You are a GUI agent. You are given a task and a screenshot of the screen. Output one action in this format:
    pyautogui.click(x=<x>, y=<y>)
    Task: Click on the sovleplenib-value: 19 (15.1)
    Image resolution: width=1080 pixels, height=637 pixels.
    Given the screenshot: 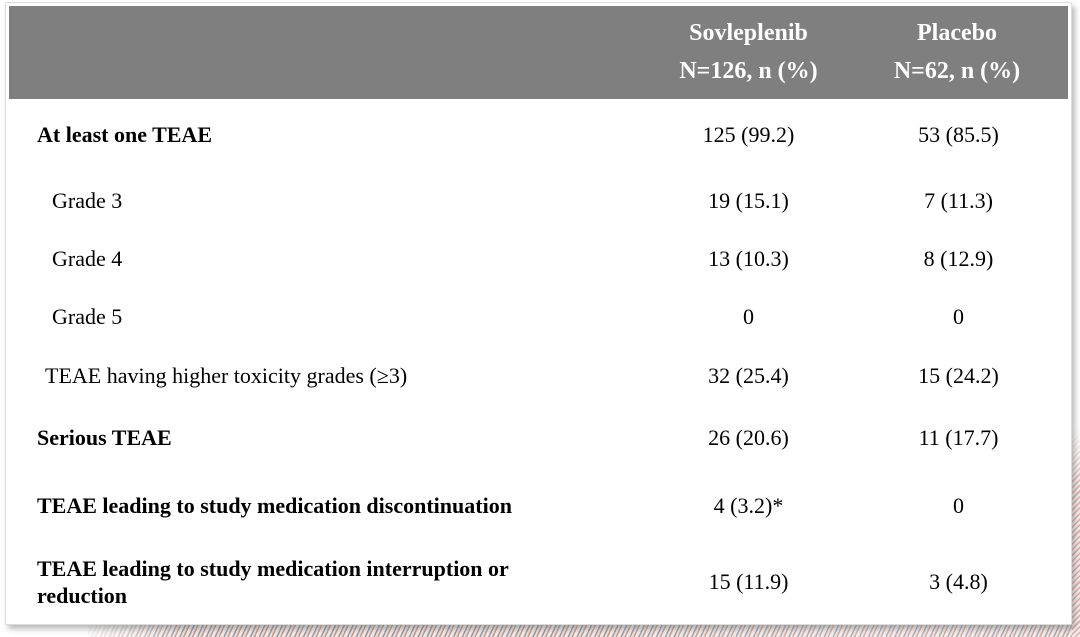 What is the action you would take?
    pyautogui.click(x=748, y=200)
    